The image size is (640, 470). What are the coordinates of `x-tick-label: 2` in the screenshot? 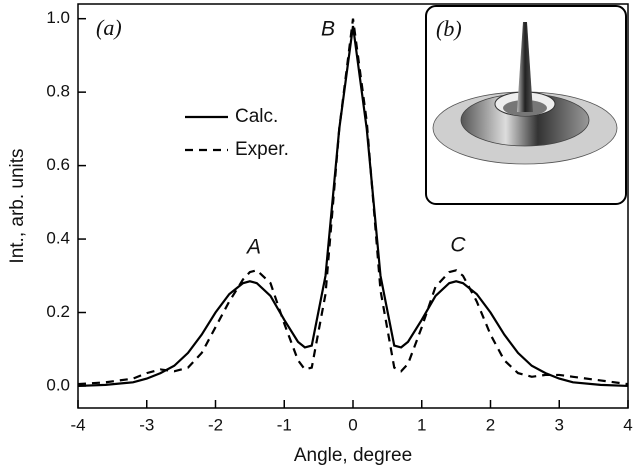 It's located at (490, 424).